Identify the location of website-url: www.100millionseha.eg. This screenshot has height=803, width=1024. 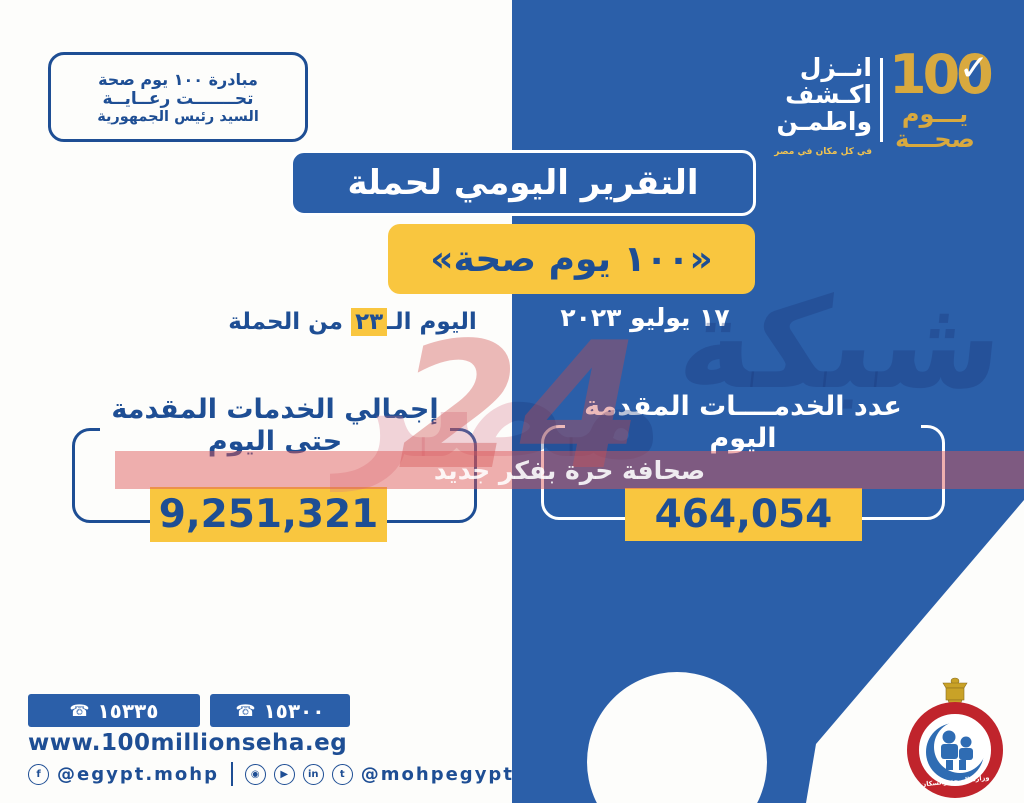
(188, 743).